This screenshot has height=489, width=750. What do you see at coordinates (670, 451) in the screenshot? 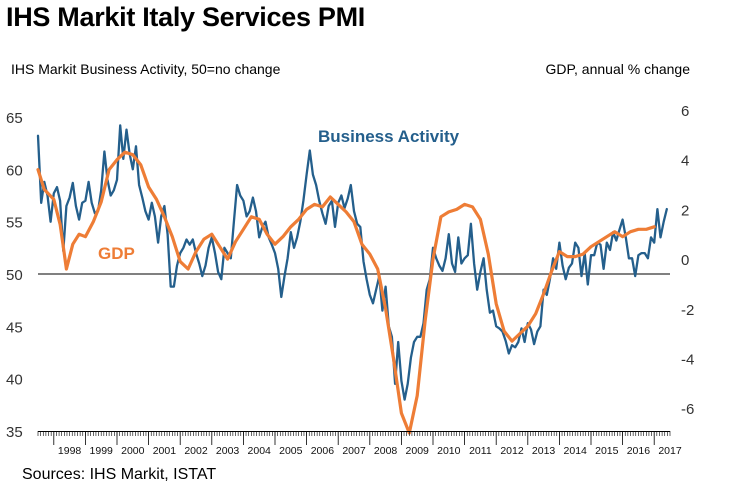
I see `x-tick-label: 2017` at bounding box center [670, 451].